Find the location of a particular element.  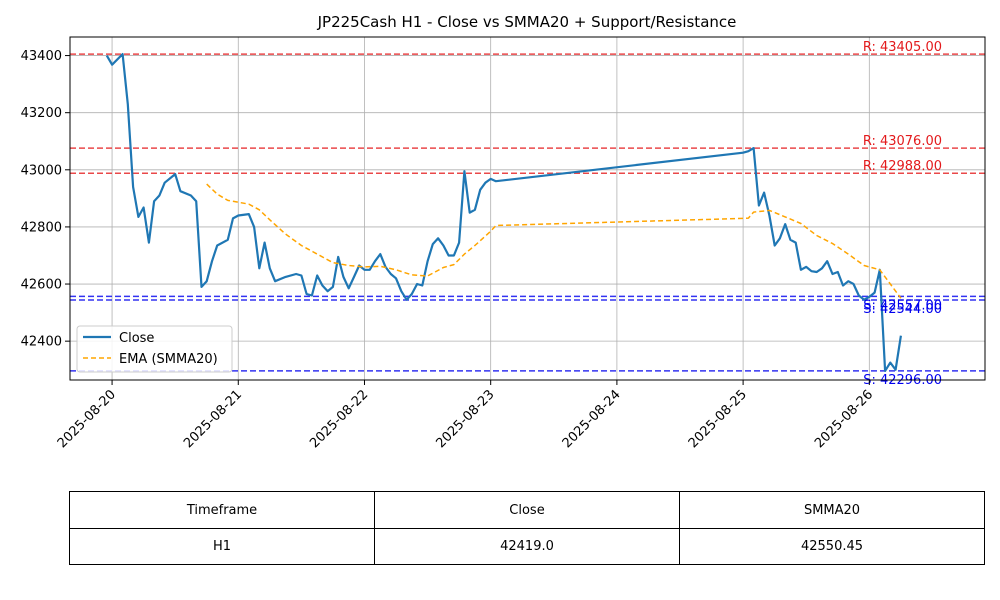

table-header-timeframe: Timeframe is located at coordinates (222, 510).